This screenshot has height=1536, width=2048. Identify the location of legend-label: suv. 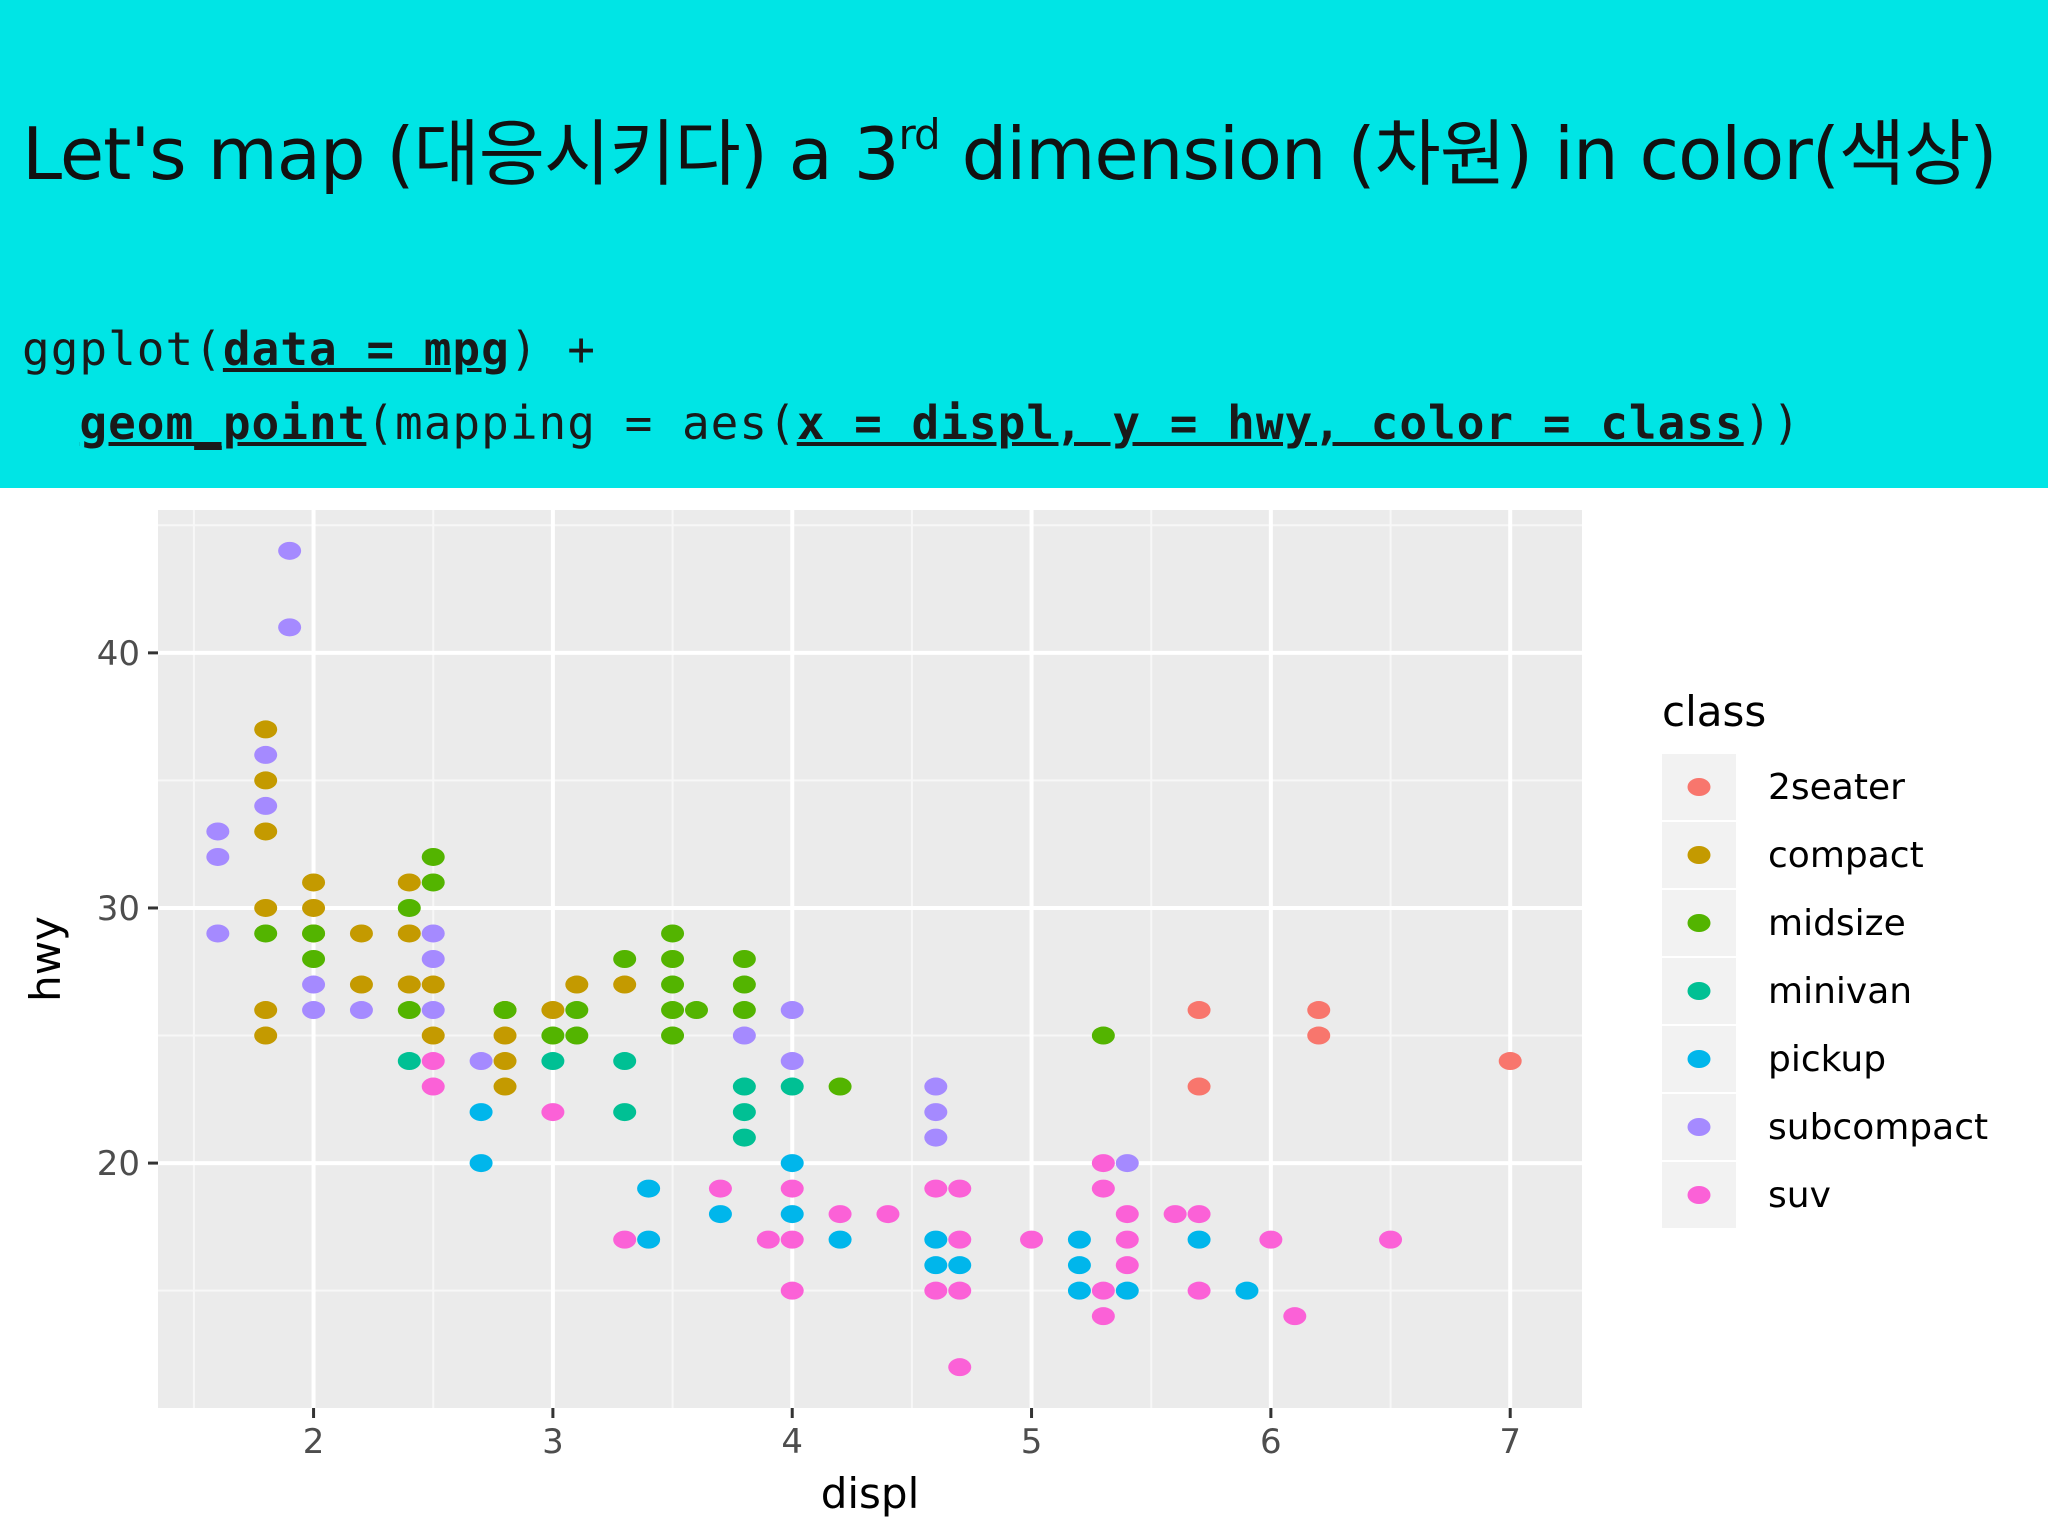
(1799, 1195).